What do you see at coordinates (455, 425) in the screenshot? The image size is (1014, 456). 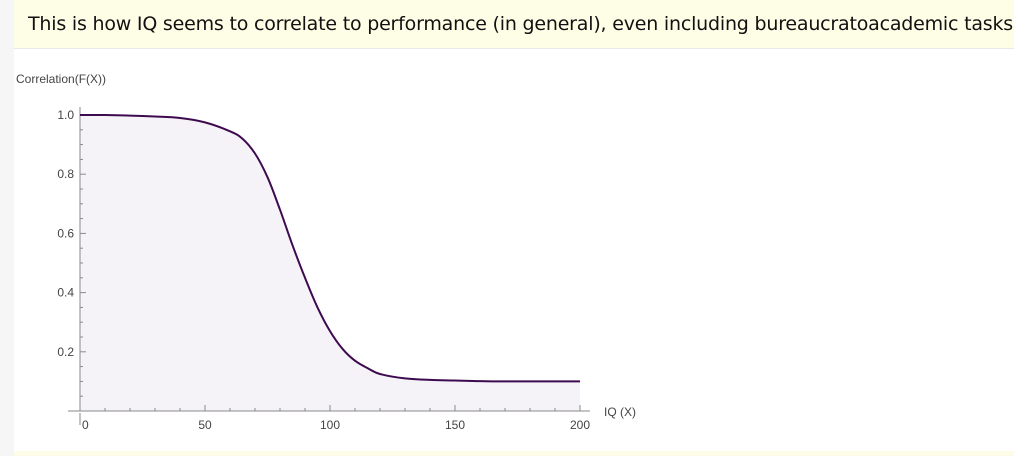 I see `x-tick-label: 150` at bounding box center [455, 425].